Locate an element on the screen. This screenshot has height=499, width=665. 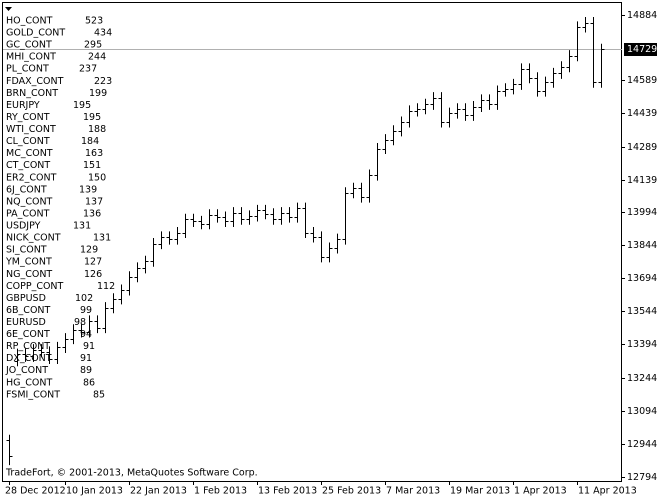
symbol-name: 6J_CONT is located at coordinates (26, 189).